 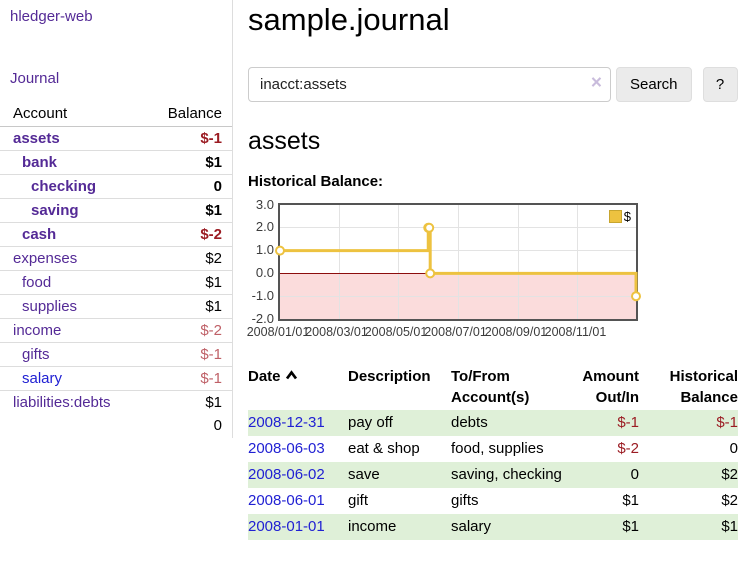 I want to click on register-row: 2008-12-31 pay off debts $-1 $-1, so click(x=493, y=422).